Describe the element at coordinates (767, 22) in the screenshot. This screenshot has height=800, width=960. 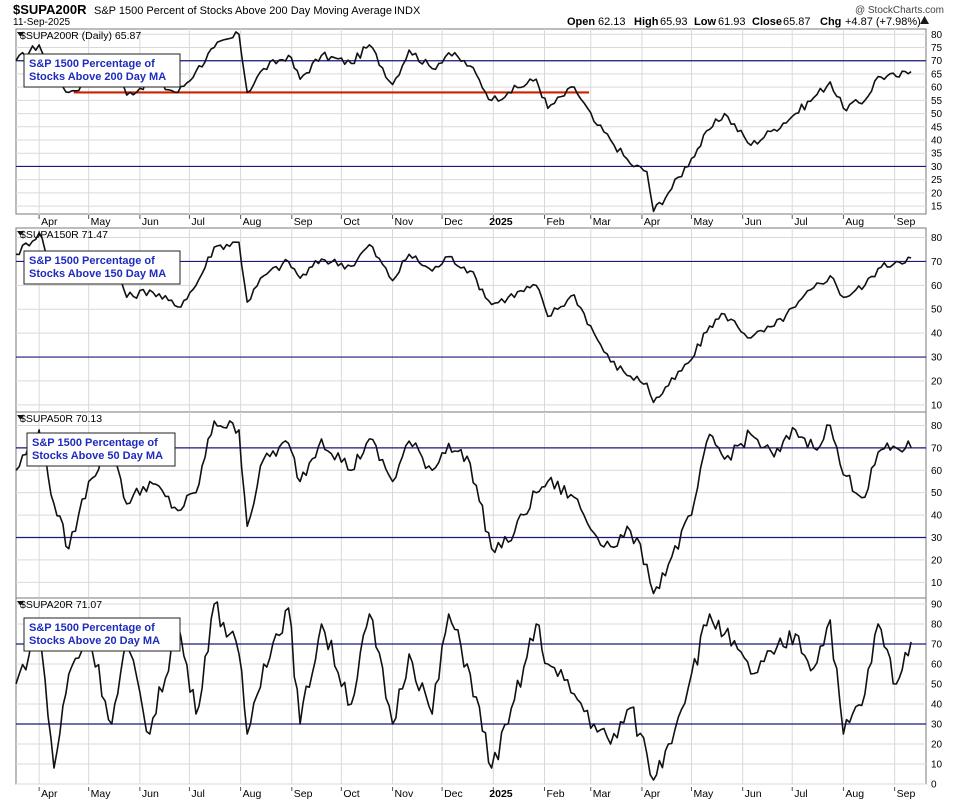
I see `close-label: Close` at that location.